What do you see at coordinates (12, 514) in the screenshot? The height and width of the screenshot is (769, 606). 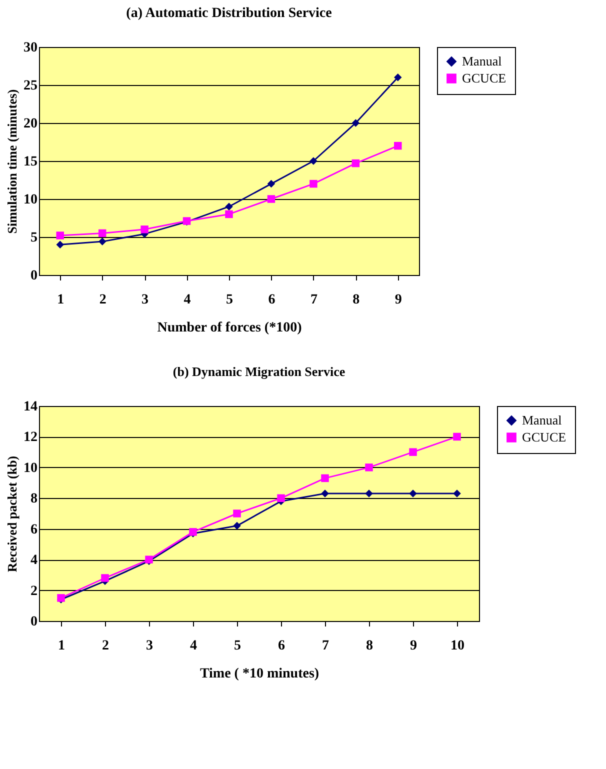 I see `y-axis-title: Received packet (kb)` at bounding box center [12, 514].